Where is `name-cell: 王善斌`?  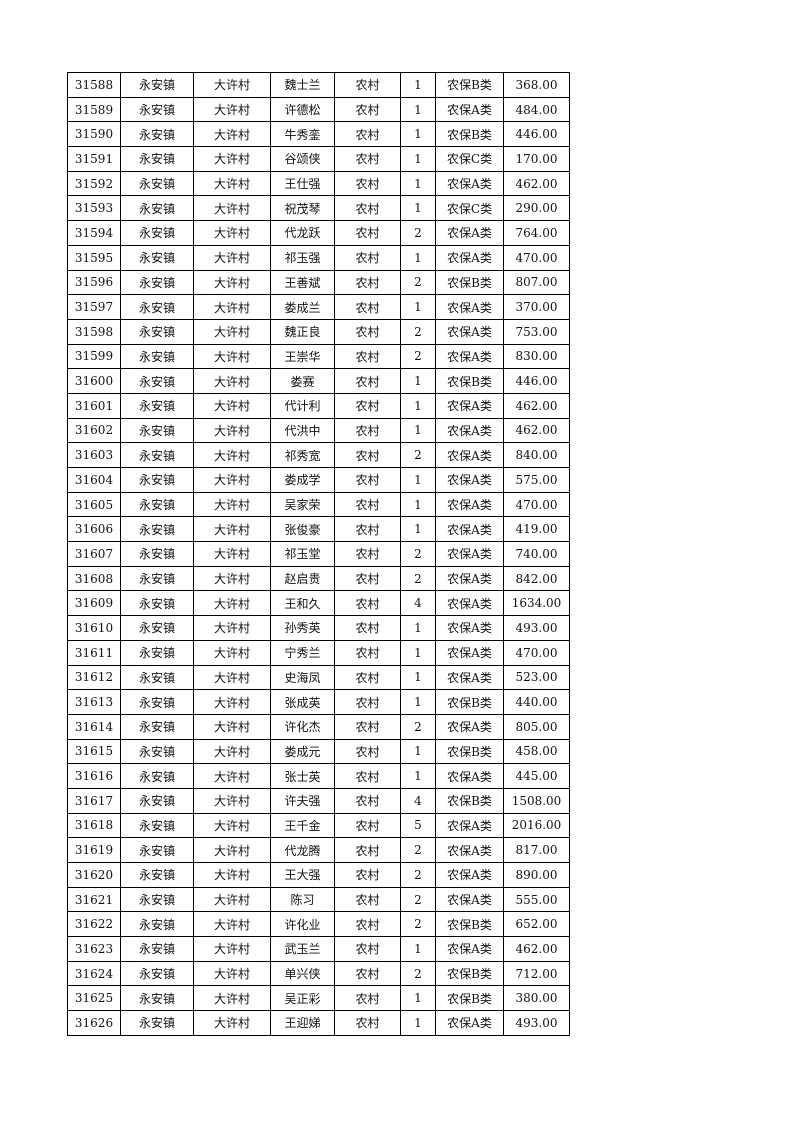
name-cell: 王善斌 is located at coordinates (302, 282).